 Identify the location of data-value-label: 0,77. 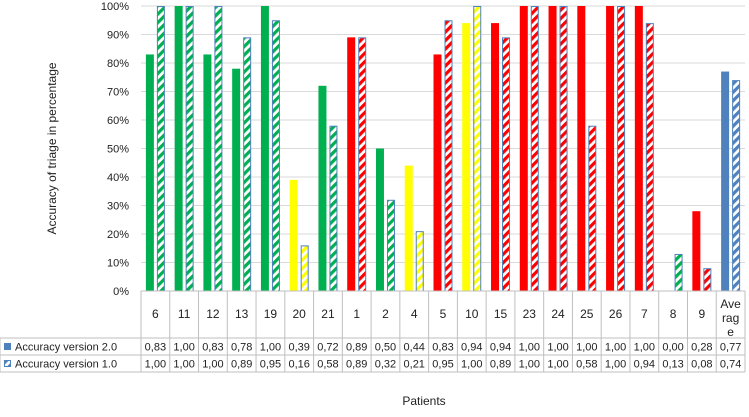
(730, 348).